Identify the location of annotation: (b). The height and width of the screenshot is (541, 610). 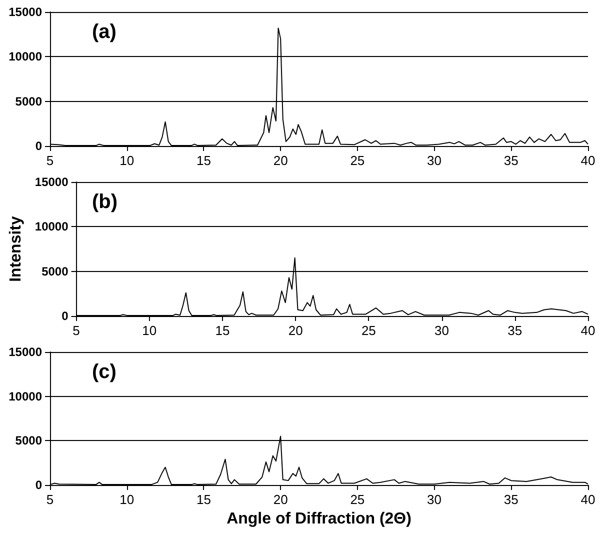
(105, 202).